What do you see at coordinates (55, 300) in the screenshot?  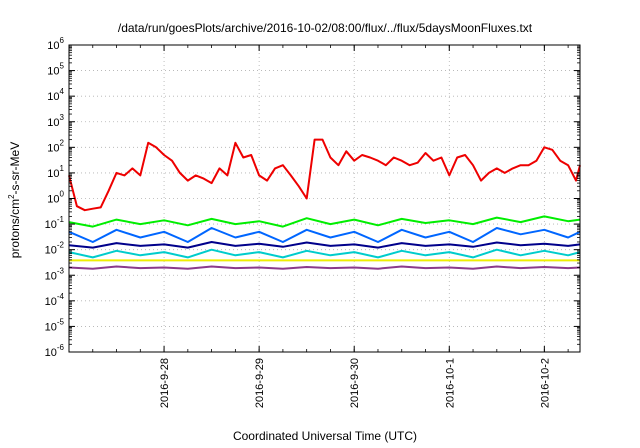 I see `y-tick-label: 10⁻⁴` at bounding box center [55, 300].